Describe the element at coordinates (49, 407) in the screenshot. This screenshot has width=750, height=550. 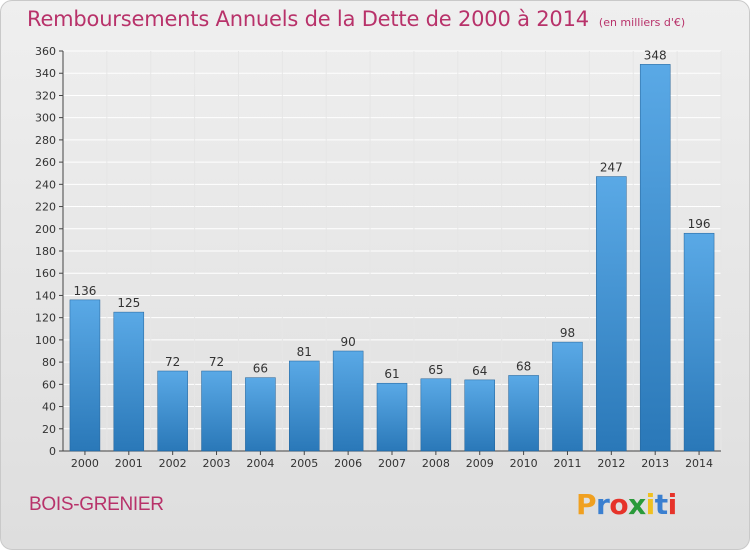
I see `y-tick-label: 40` at that location.